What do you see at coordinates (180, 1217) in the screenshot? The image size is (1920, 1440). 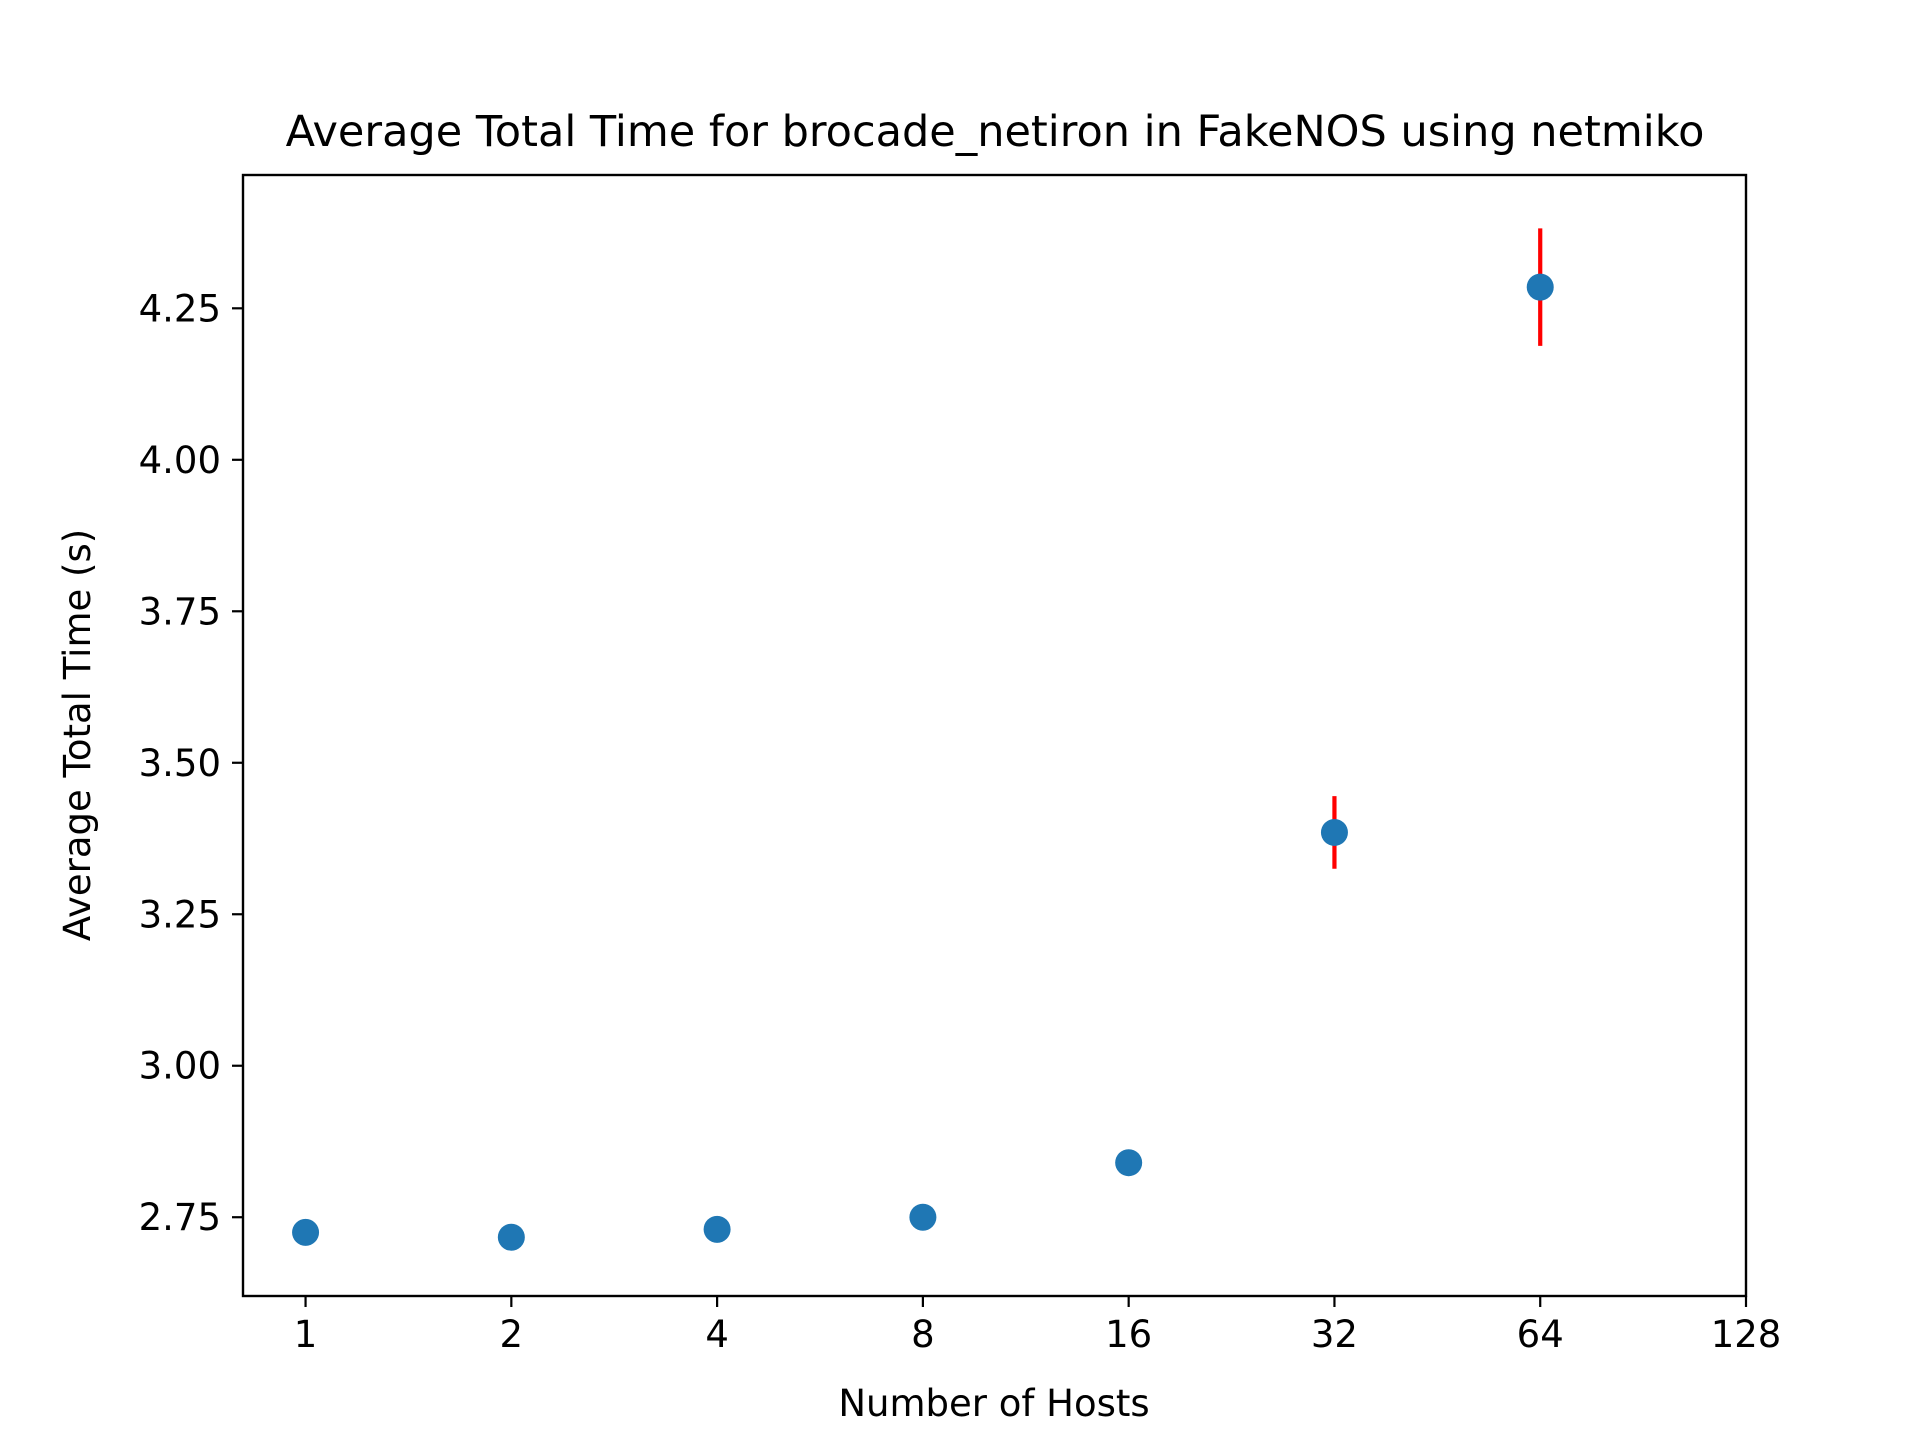 I see `y-tick-label: 2.75` at bounding box center [180, 1217].